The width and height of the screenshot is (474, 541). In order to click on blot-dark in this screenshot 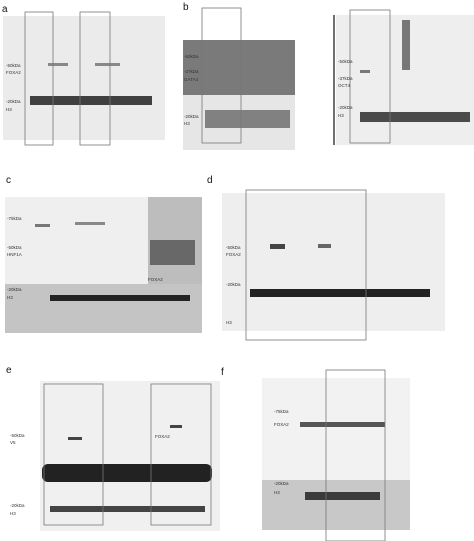, I will do `click(239, 67)`.